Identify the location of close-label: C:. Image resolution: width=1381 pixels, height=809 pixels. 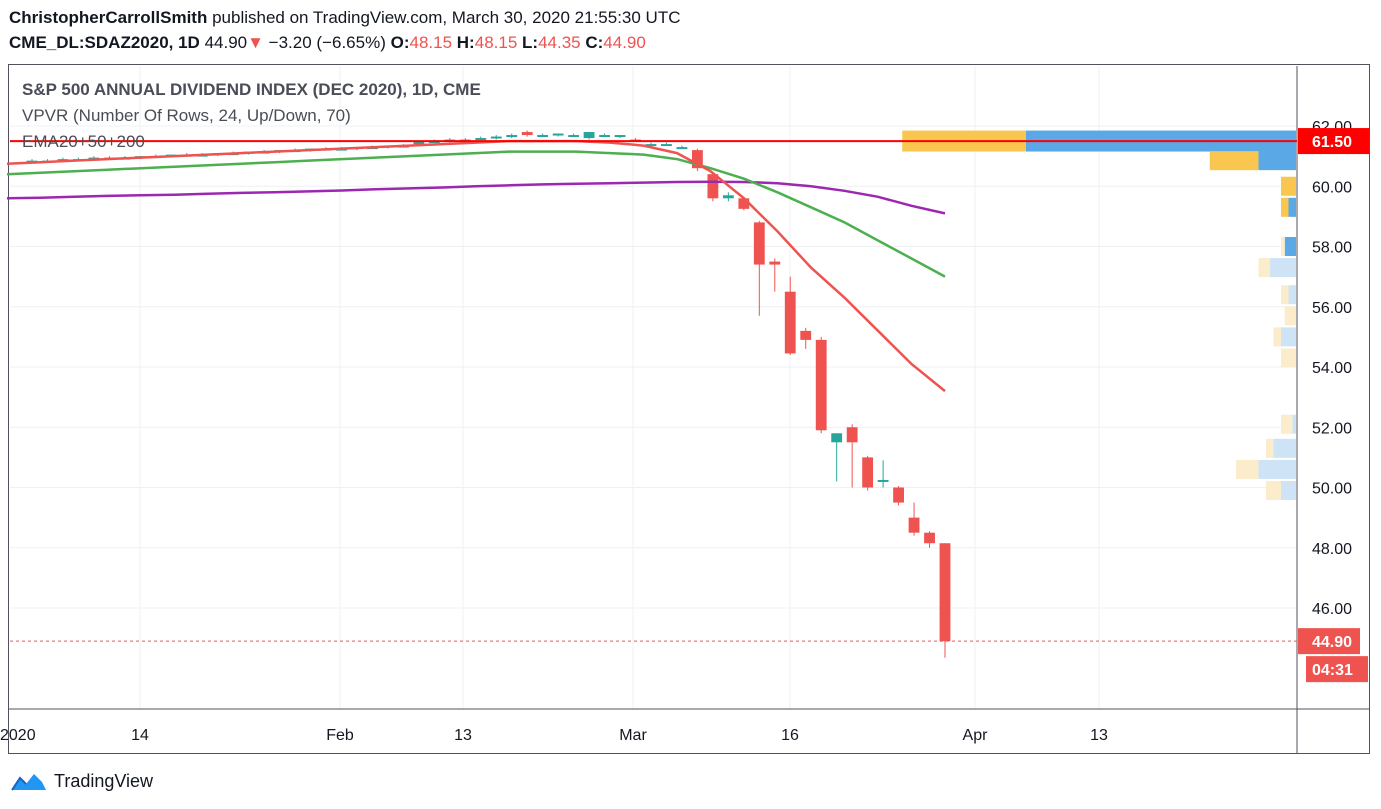
(594, 42).